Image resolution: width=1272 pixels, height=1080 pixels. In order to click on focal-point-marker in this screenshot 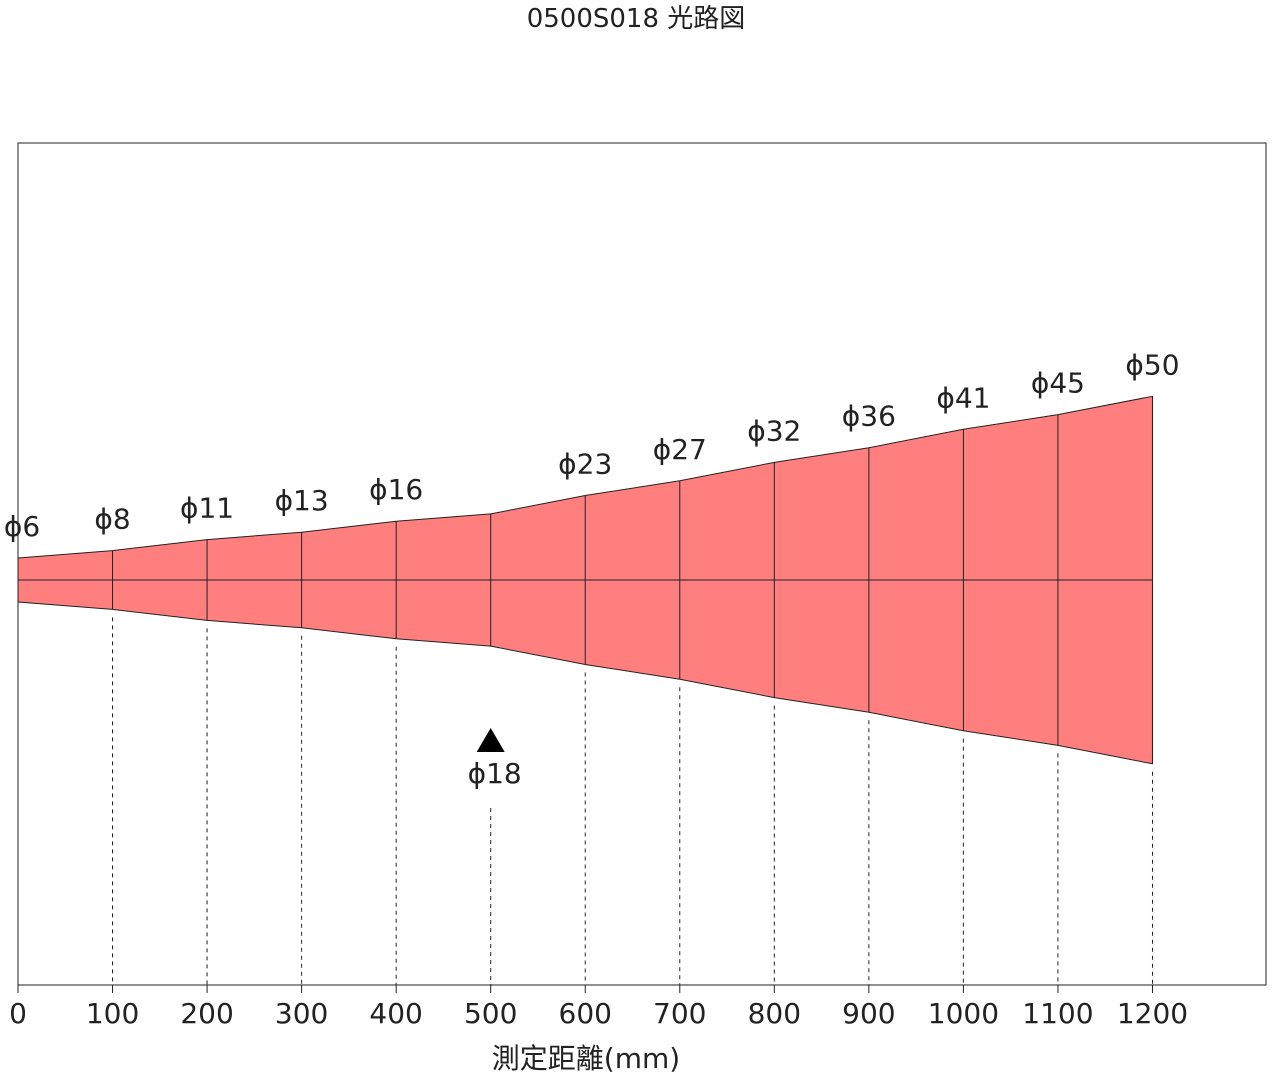, I will do `click(490, 740)`.